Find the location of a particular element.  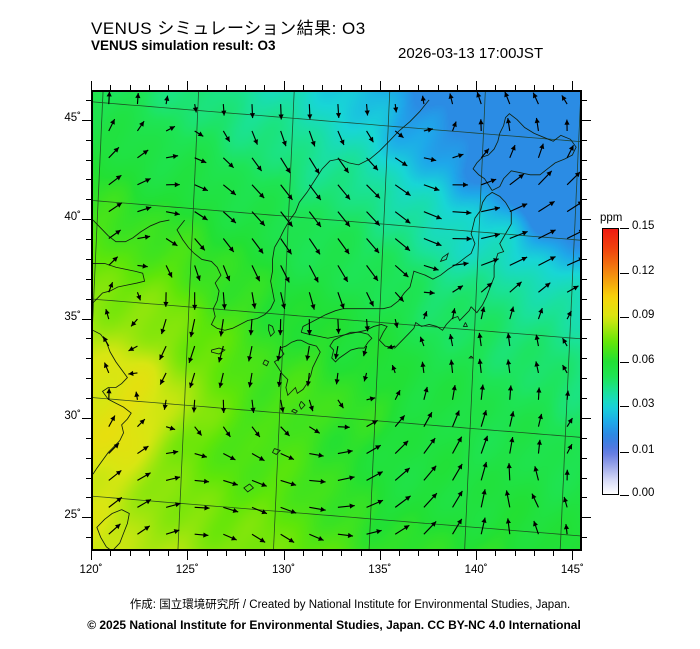

timestamp-label: 2026-03-13 17:00JST is located at coordinates (471, 53).